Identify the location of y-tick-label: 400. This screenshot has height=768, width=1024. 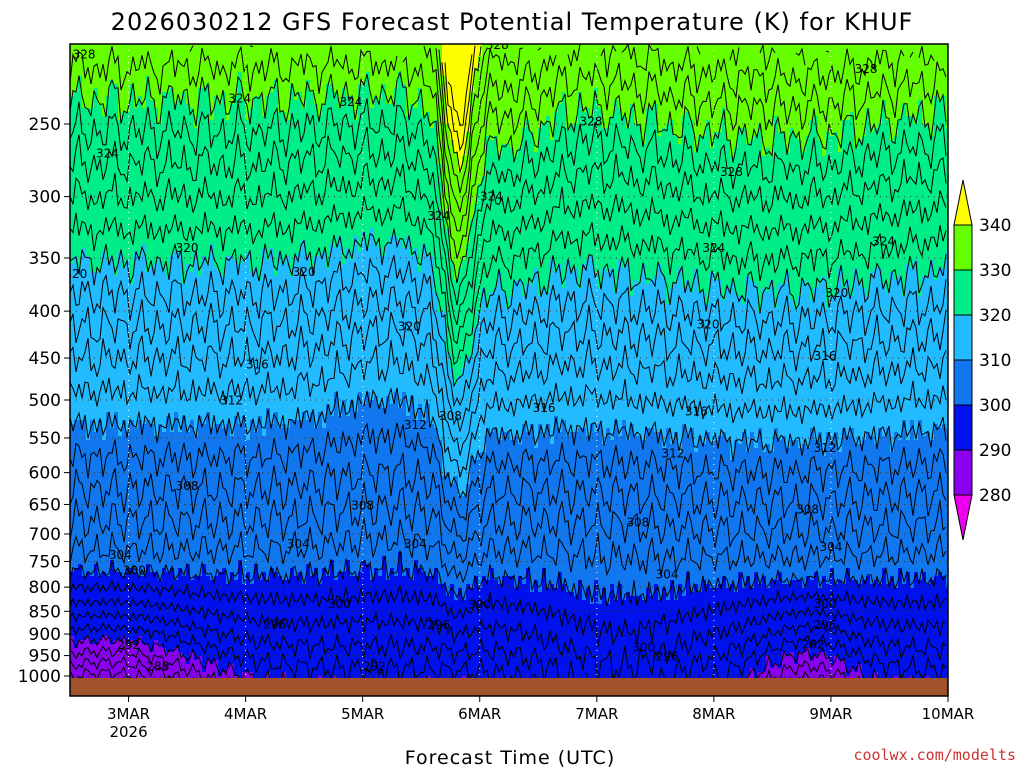
(45, 312).